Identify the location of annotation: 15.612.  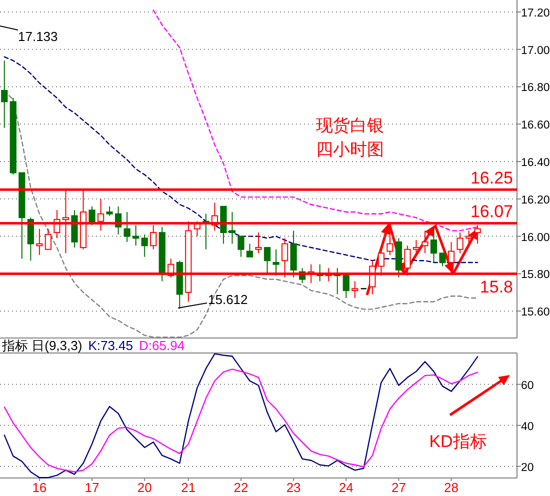
(228, 299).